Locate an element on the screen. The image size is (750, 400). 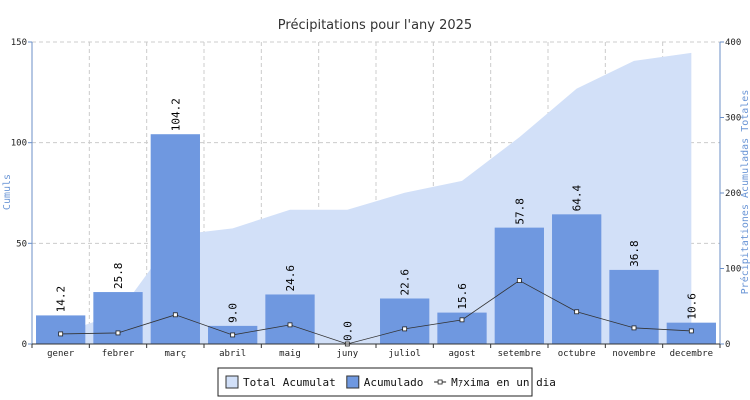
x-tick-label-setembre: setembre is located at coordinates (519, 354).